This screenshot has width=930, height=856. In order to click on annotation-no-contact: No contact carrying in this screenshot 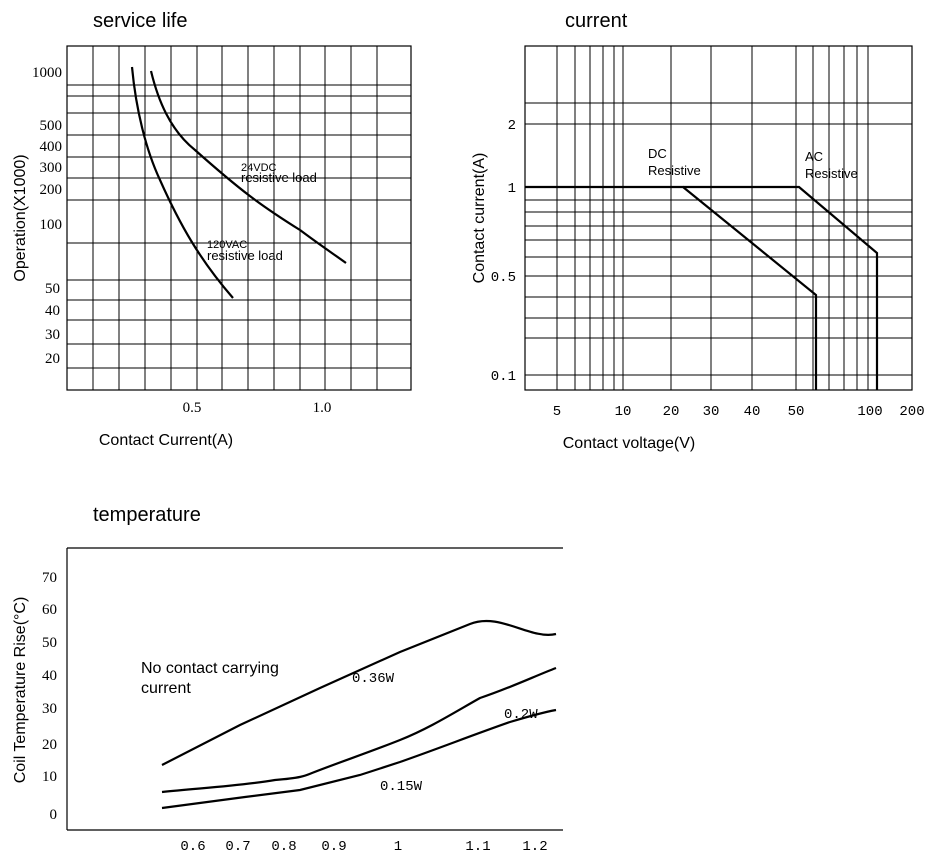, I will do `click(210, 668)`.